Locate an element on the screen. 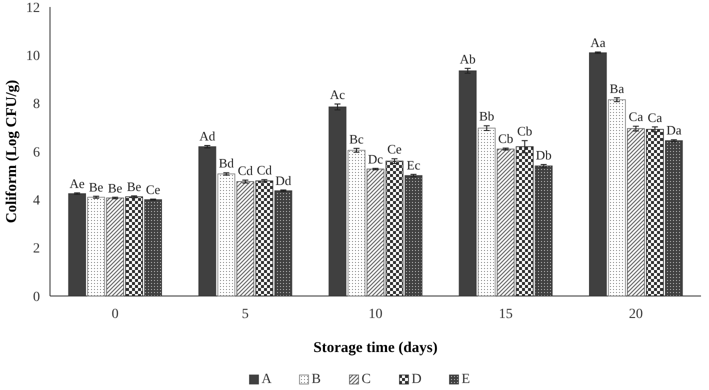 The image size is (709, 390). y-tick-label: 0 is located at coordinates (36, 297).